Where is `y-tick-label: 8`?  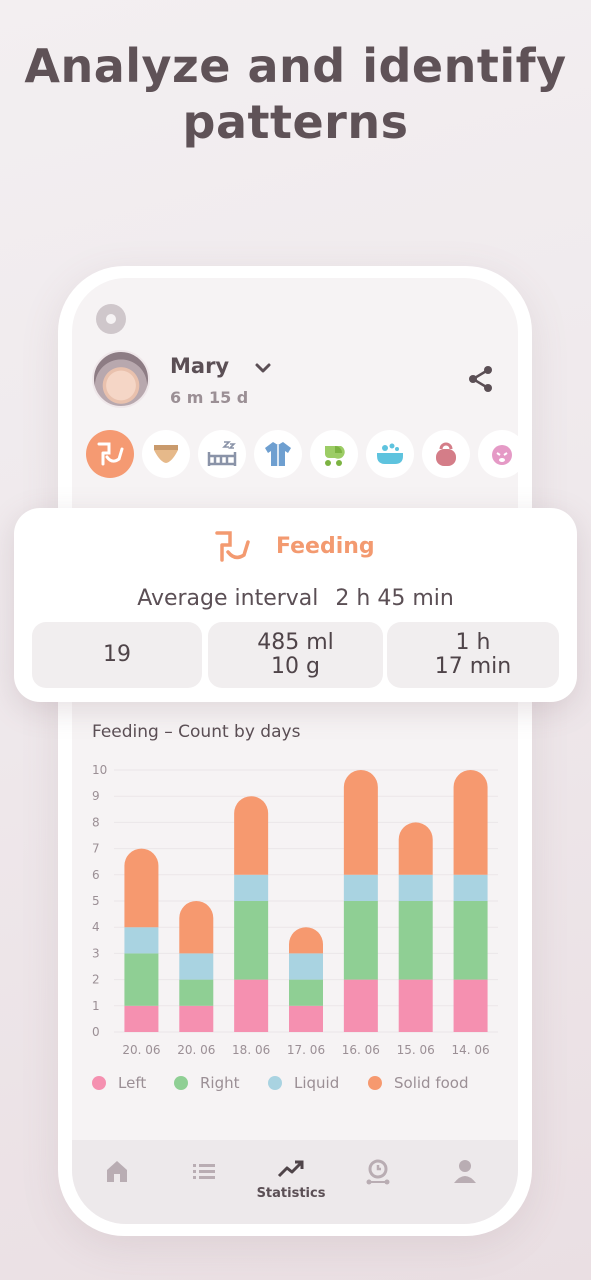 y-tick-label: 8 is located at coordinates (96, 822).